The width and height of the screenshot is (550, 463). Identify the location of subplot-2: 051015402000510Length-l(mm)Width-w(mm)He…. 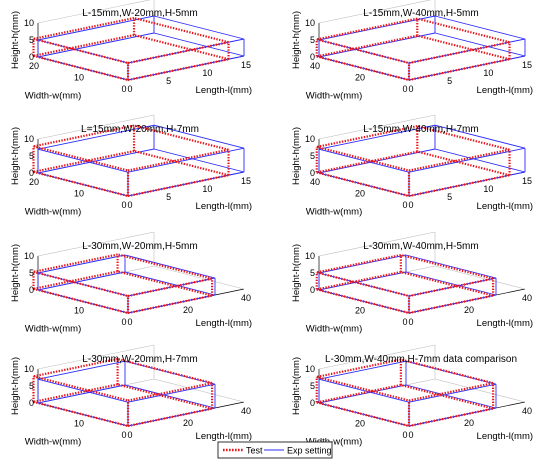
(412, 51).